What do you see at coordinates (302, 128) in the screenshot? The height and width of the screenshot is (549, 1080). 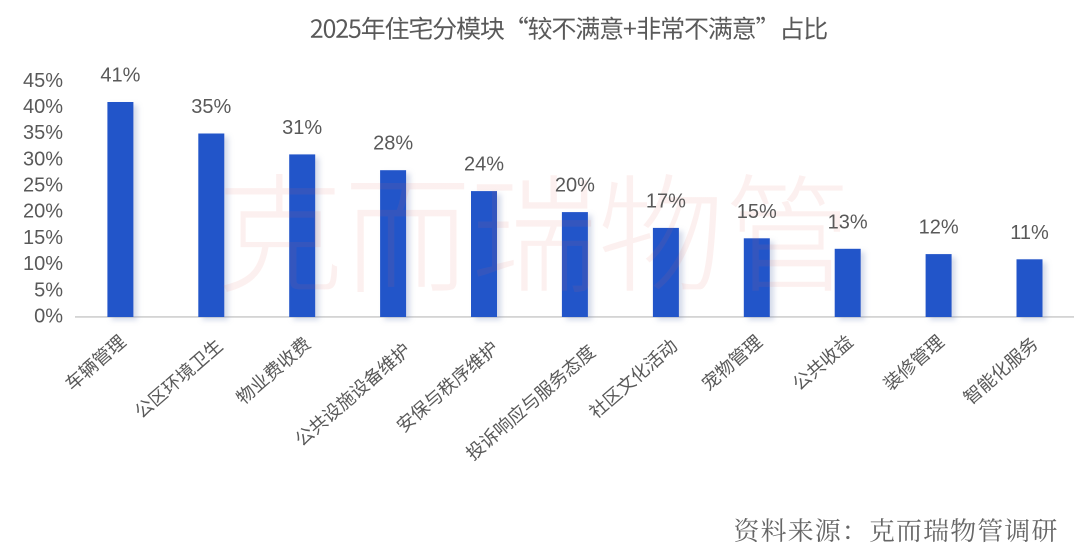 I see `svg-text: 31%` at bounding box center [302, 128].